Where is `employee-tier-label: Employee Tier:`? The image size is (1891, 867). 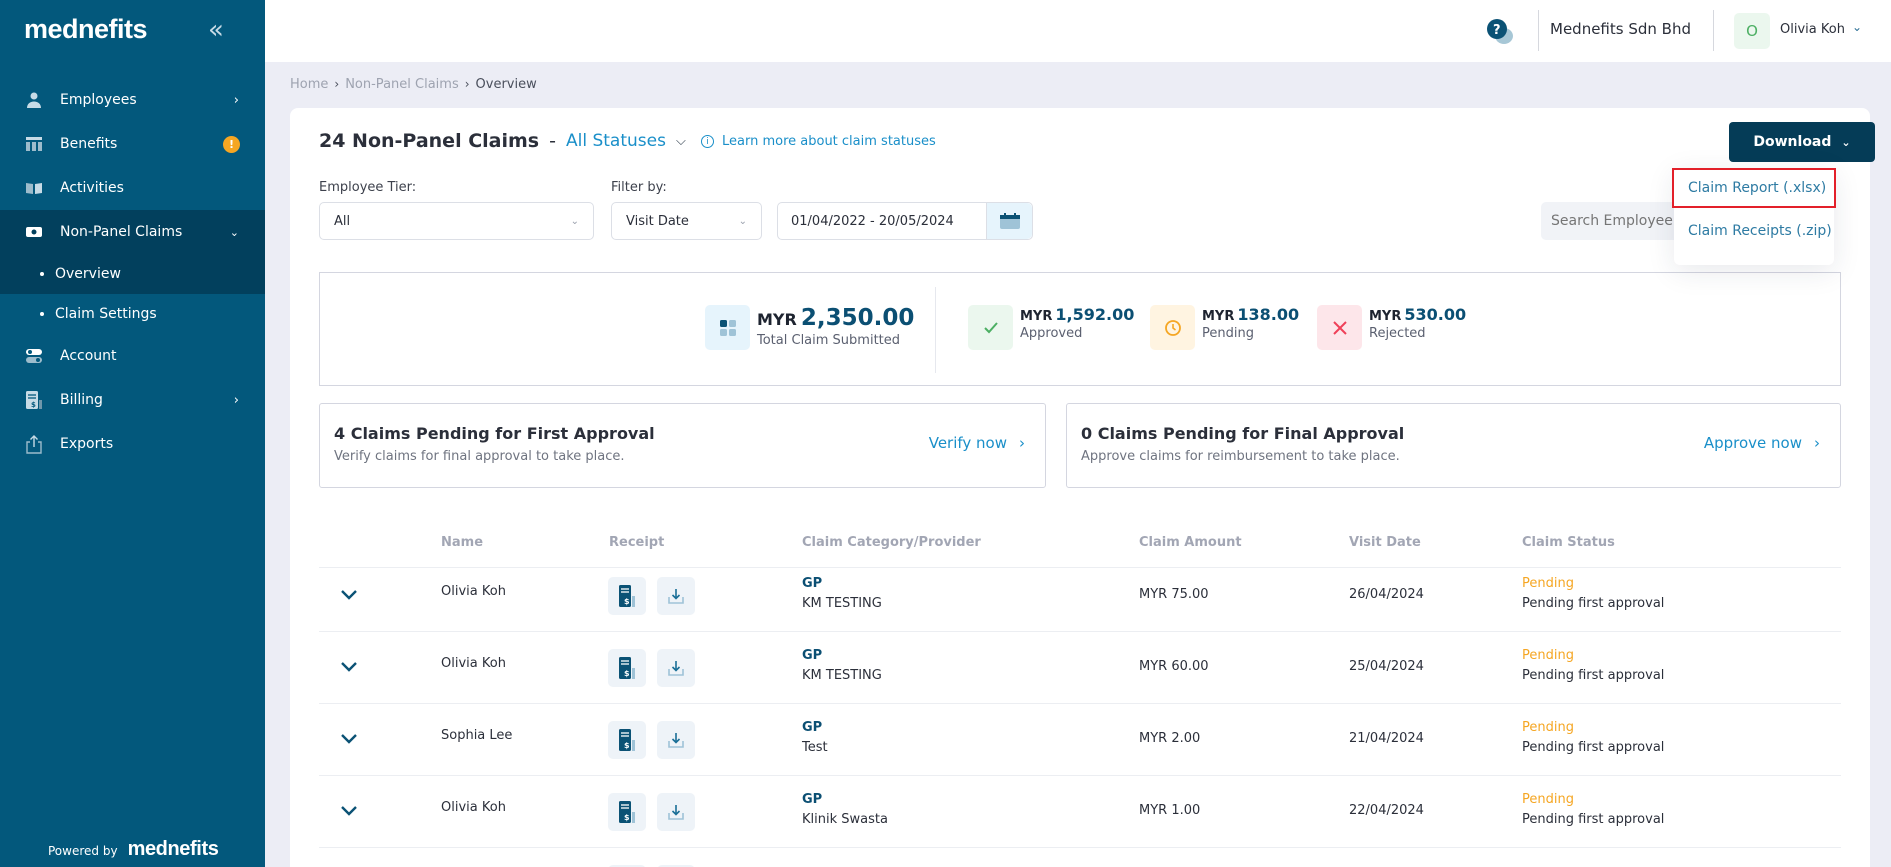 employee-tier-label: Employee Tier: is located at coordinates (368, 187).